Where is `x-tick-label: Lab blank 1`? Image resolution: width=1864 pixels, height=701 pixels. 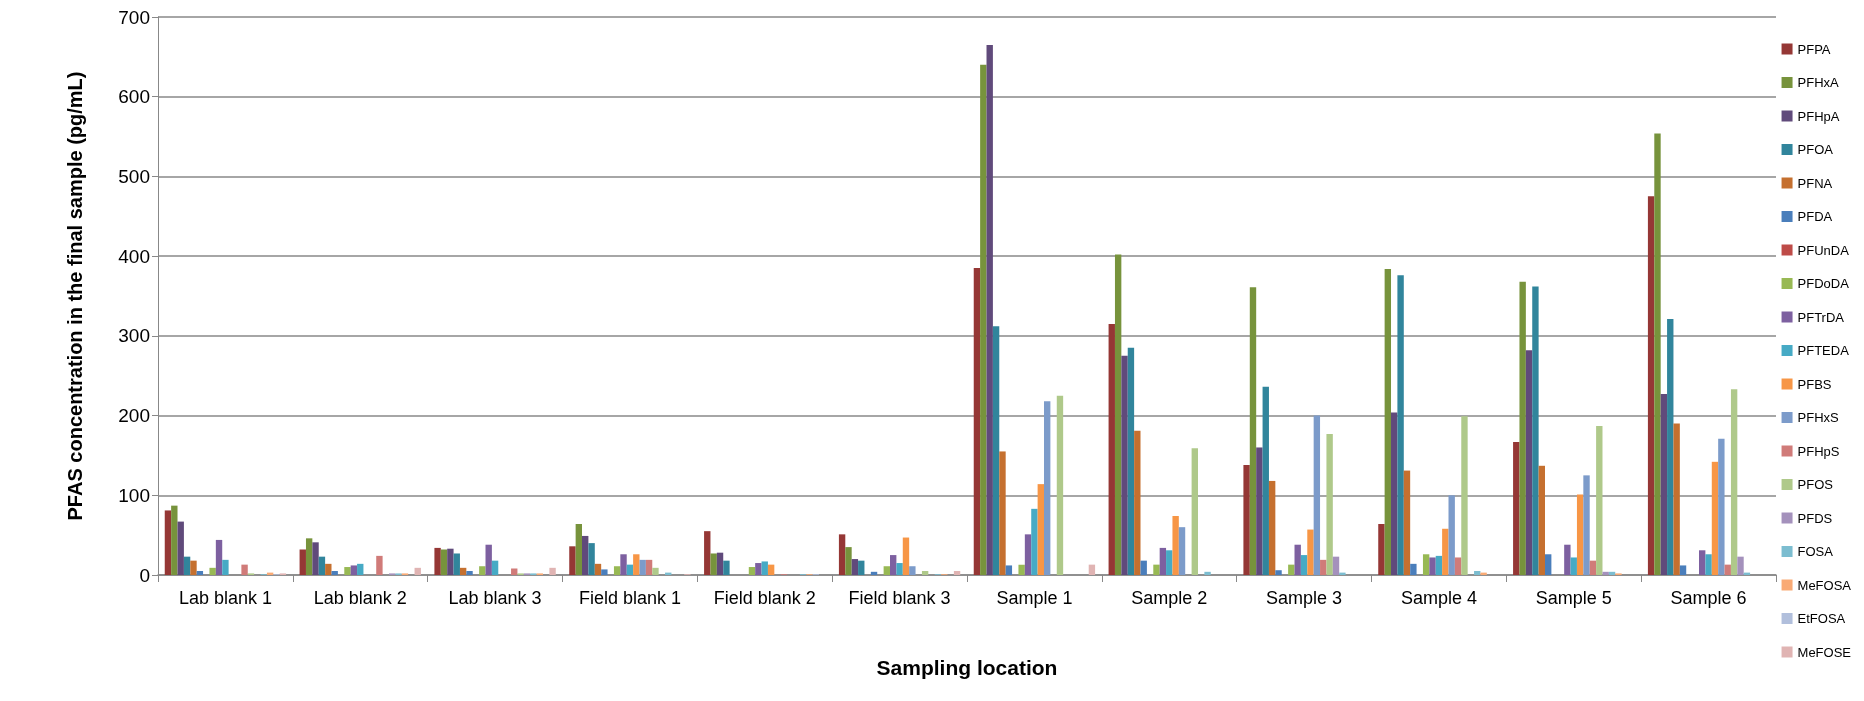
x-tick-label: Lab blank 1 is located at coordinates (225, 598).